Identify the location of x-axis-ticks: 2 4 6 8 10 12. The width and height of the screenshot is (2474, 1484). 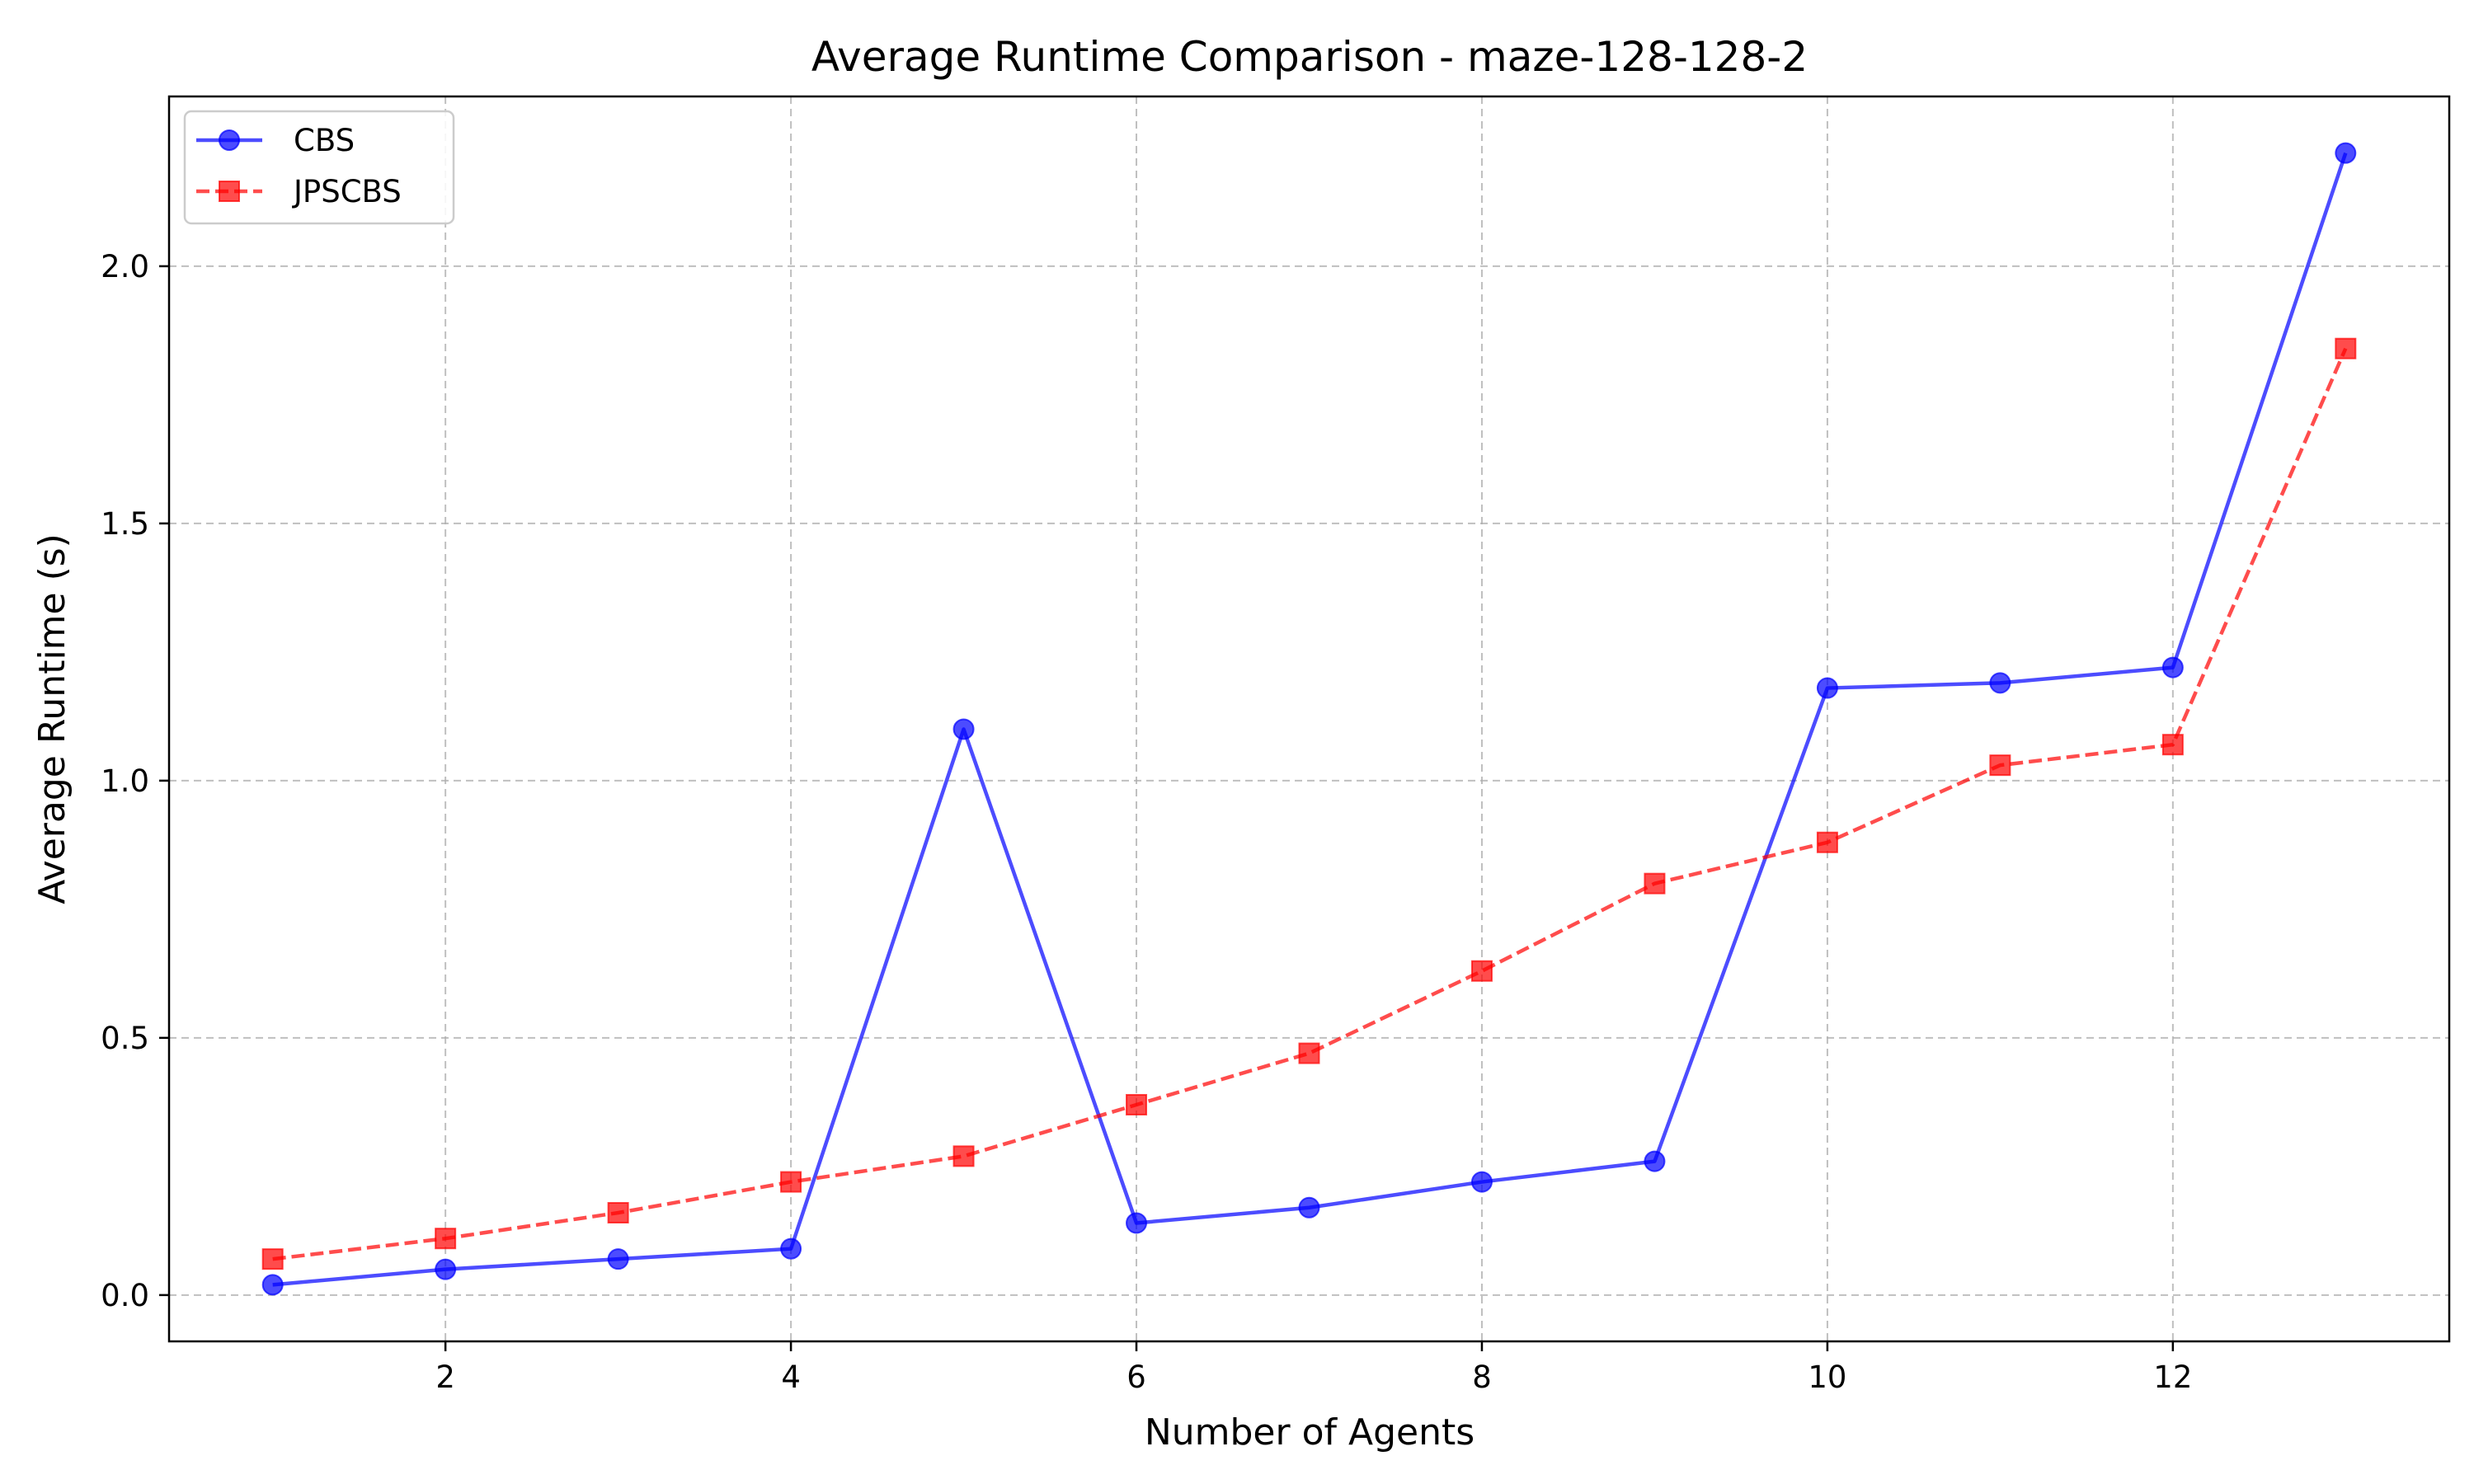
(1313, 1368).